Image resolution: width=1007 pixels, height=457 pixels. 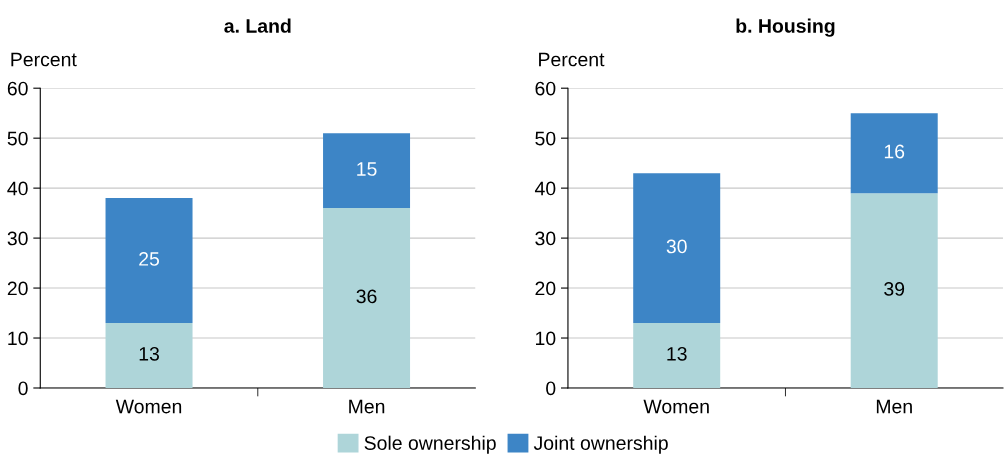 What do you see at coordinates (785, 27) in the screenshot?
I see `chart-title: b. Housing` at bounding box center [785, 27].